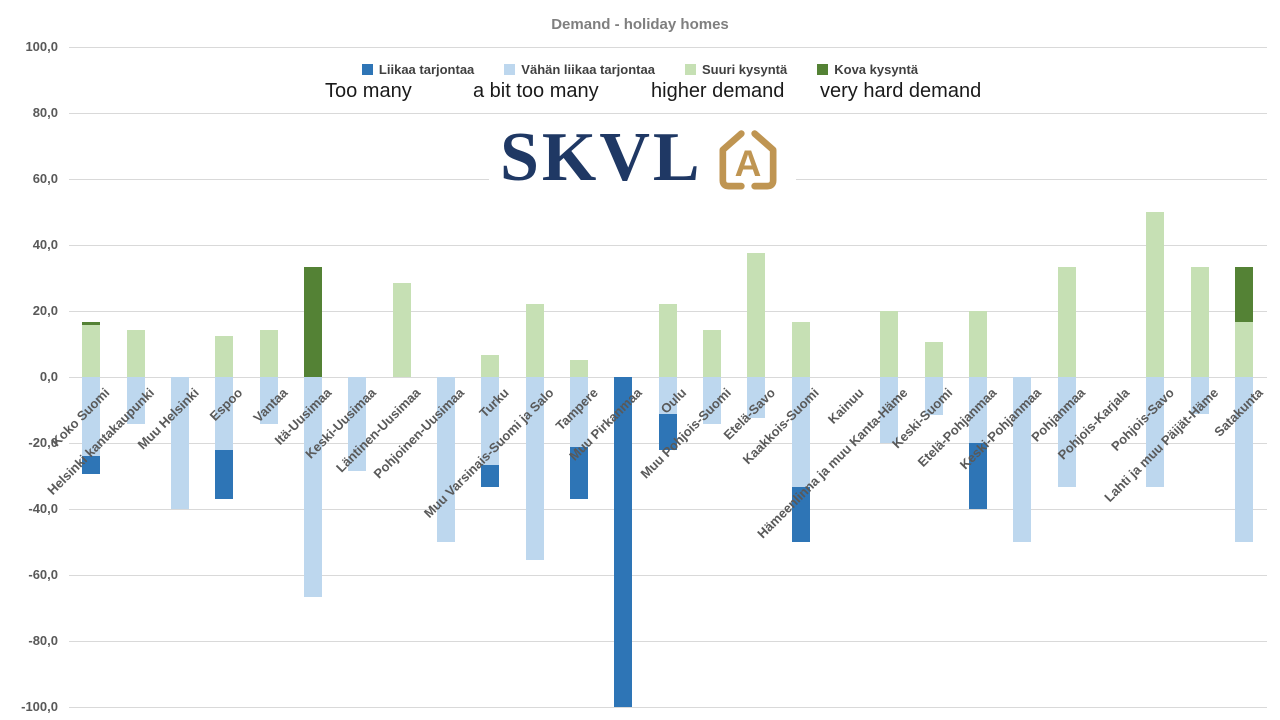  What do you see at coordinates (845, 406) in the screenshot?
I see `x-axis-category-label: Kainuu` at bounding box center [845, 406].